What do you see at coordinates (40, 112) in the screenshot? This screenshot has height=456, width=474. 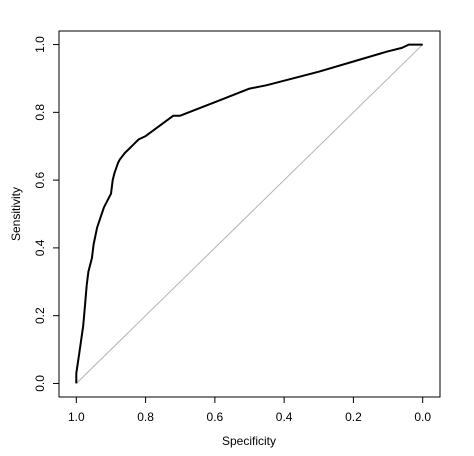 I see `y-tick-label: 0.8` at bounding box center [40, 112].